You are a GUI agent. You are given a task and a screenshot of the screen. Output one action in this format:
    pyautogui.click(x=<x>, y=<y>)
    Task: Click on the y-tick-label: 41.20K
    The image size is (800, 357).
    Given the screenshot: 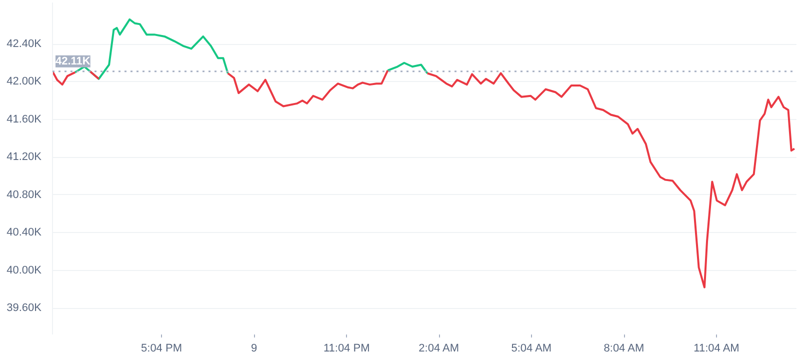 What is the action you would take?
    pyautogui.click(x=24, y=157)
    